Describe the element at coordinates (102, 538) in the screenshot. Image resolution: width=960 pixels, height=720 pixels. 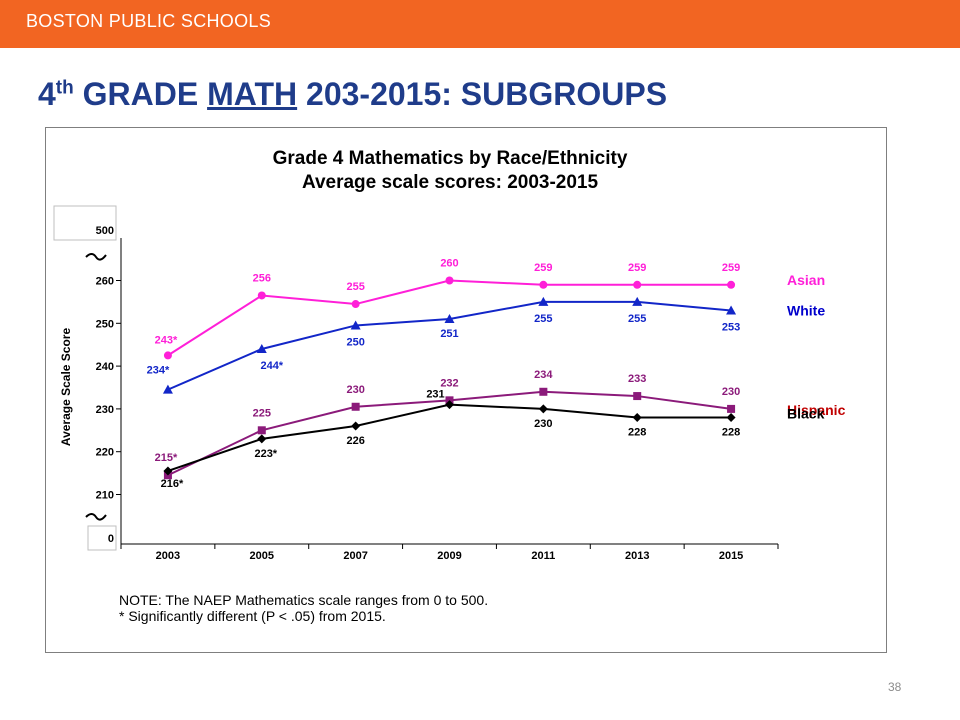
I see `axis-break-box-bottom` at that location.